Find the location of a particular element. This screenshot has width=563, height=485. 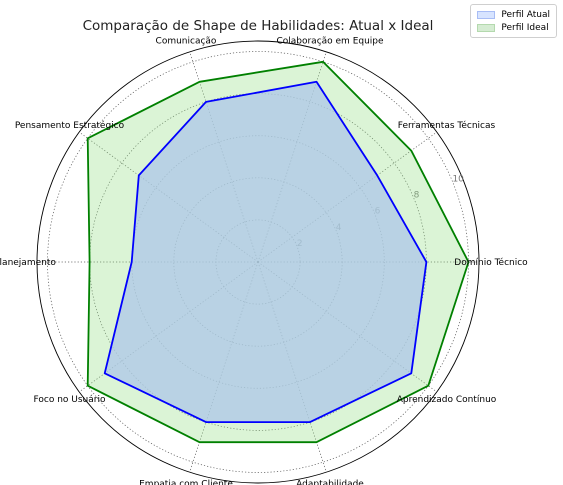

legend-label-atual: Perfil Atual is located at coordinates (525, 14).